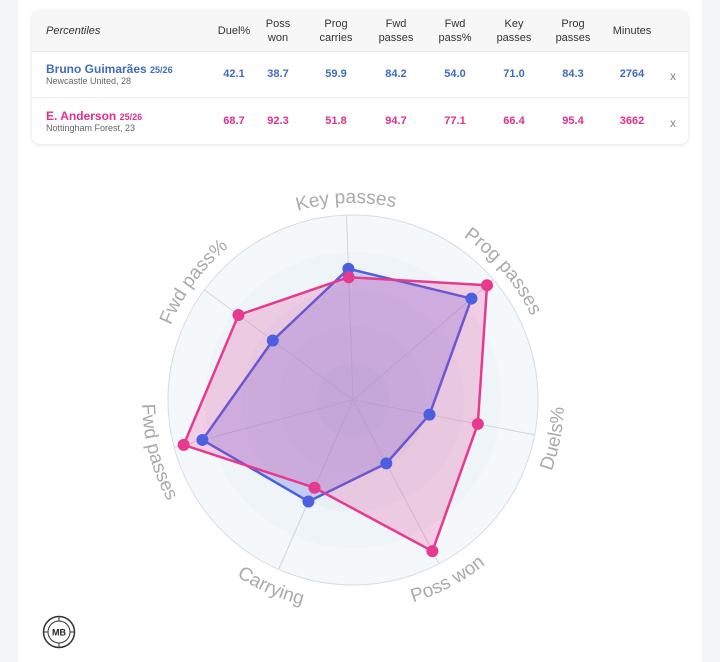  Describe the element at coordinates (336, 74) in the screenshot. I see `cell-prog-carries: 59.9` at that location.